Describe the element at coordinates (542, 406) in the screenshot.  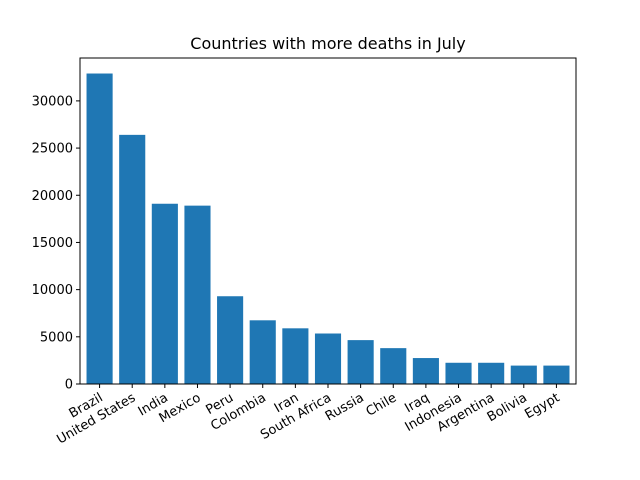
I see `x-tick-label: Egypt` at that location.